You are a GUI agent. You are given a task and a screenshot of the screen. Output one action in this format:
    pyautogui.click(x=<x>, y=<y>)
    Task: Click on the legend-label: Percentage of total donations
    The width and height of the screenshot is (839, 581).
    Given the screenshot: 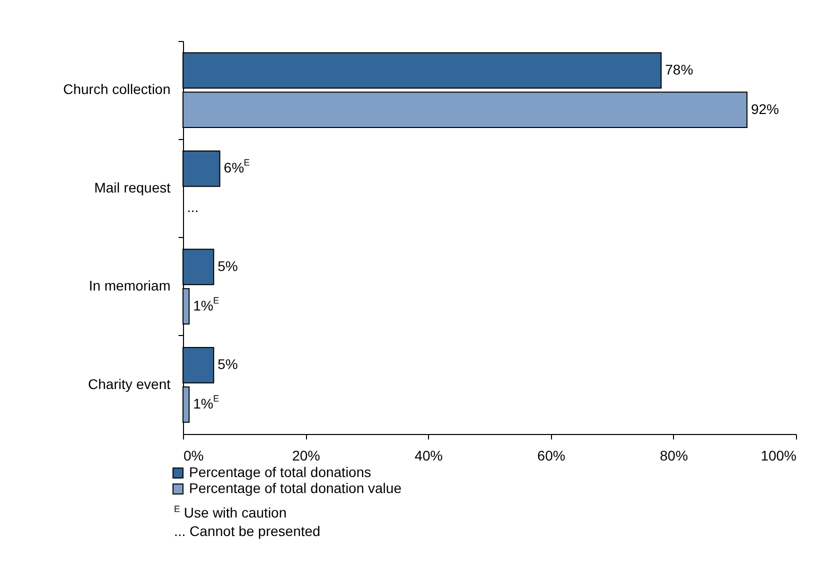 What is the action you would take?
    pyautogui.click(x=280, y=472)
    